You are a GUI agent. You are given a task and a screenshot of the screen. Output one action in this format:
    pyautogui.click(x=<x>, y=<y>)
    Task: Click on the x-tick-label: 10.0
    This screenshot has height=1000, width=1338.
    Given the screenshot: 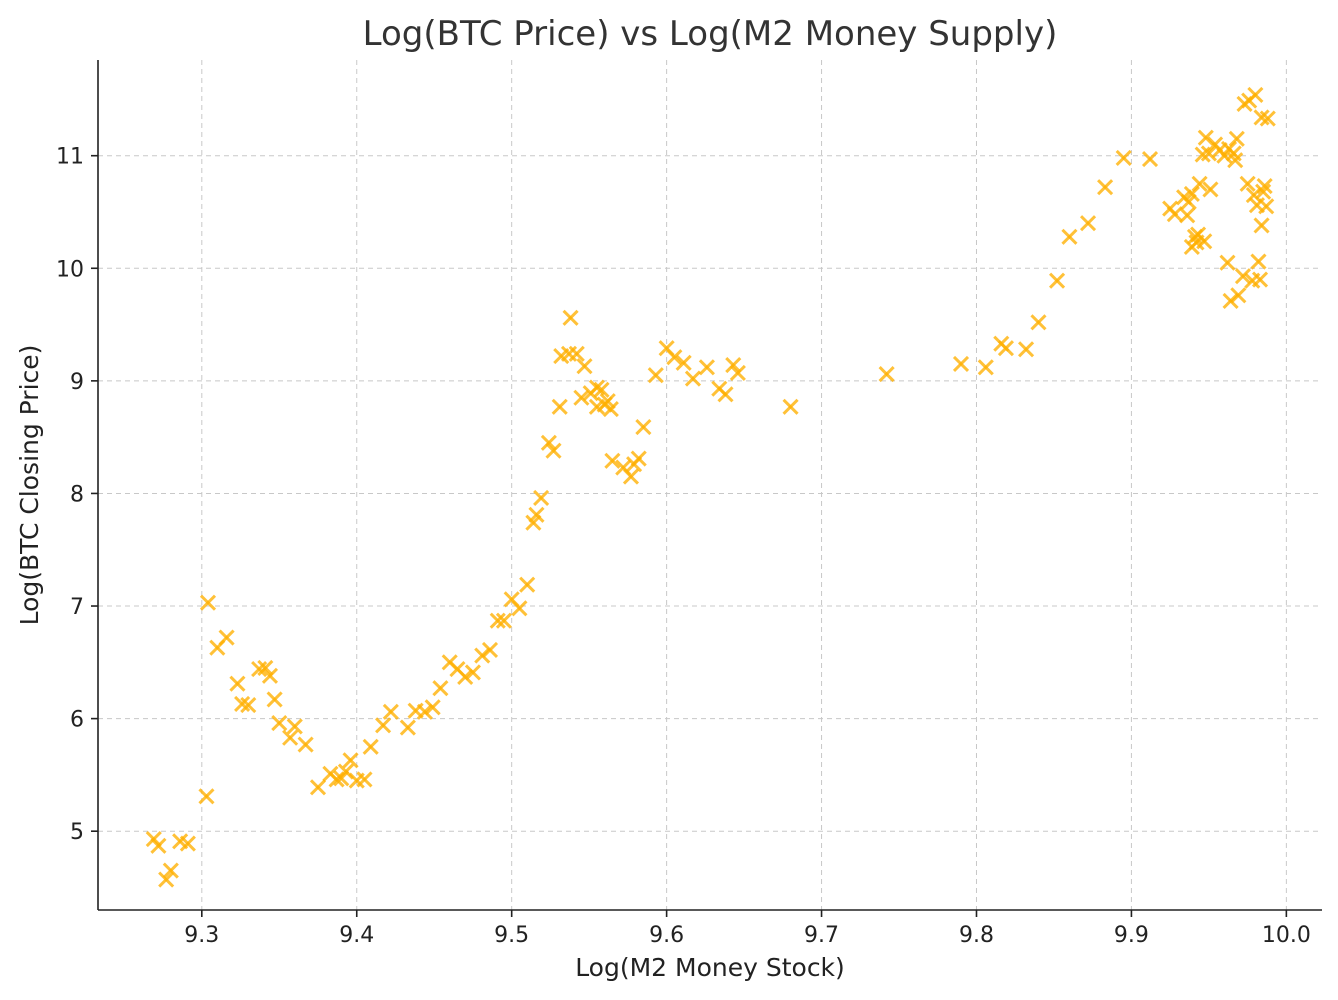 What is the action you would take?
    pyautogui.click(x=1286, y=935)
    